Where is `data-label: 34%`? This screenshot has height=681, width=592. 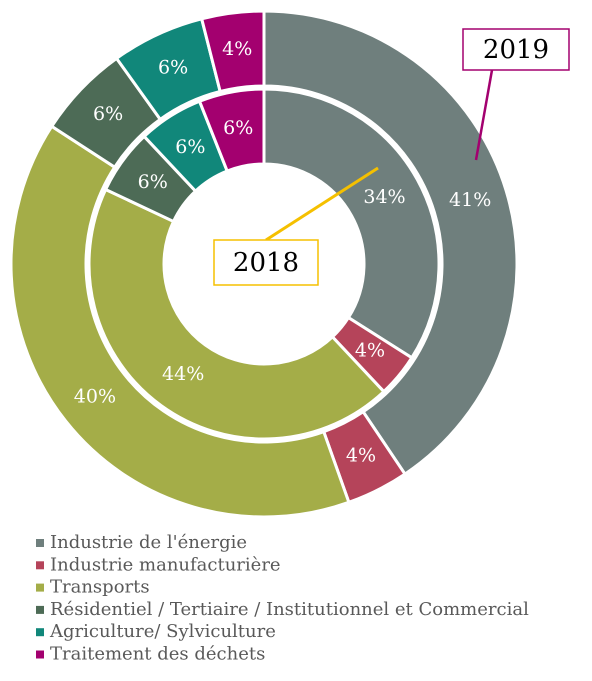 data-label: 34% is located at coordinates (384, 197).